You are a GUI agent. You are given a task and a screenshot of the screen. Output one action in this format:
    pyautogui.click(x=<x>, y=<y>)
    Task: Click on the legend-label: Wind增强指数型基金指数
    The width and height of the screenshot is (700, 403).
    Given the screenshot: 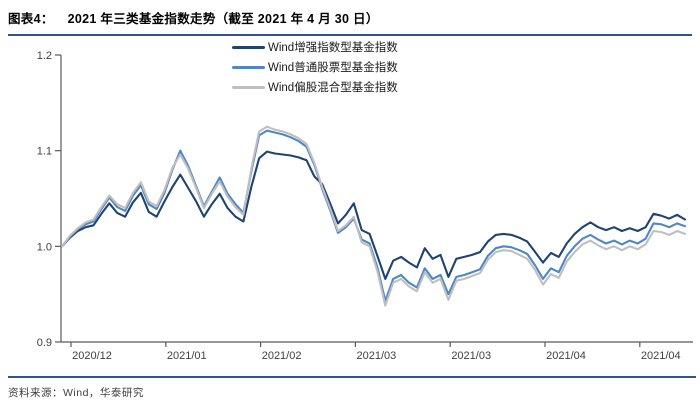 What is the action you would take?
    pyautogui.click(x=333, y=48)
    